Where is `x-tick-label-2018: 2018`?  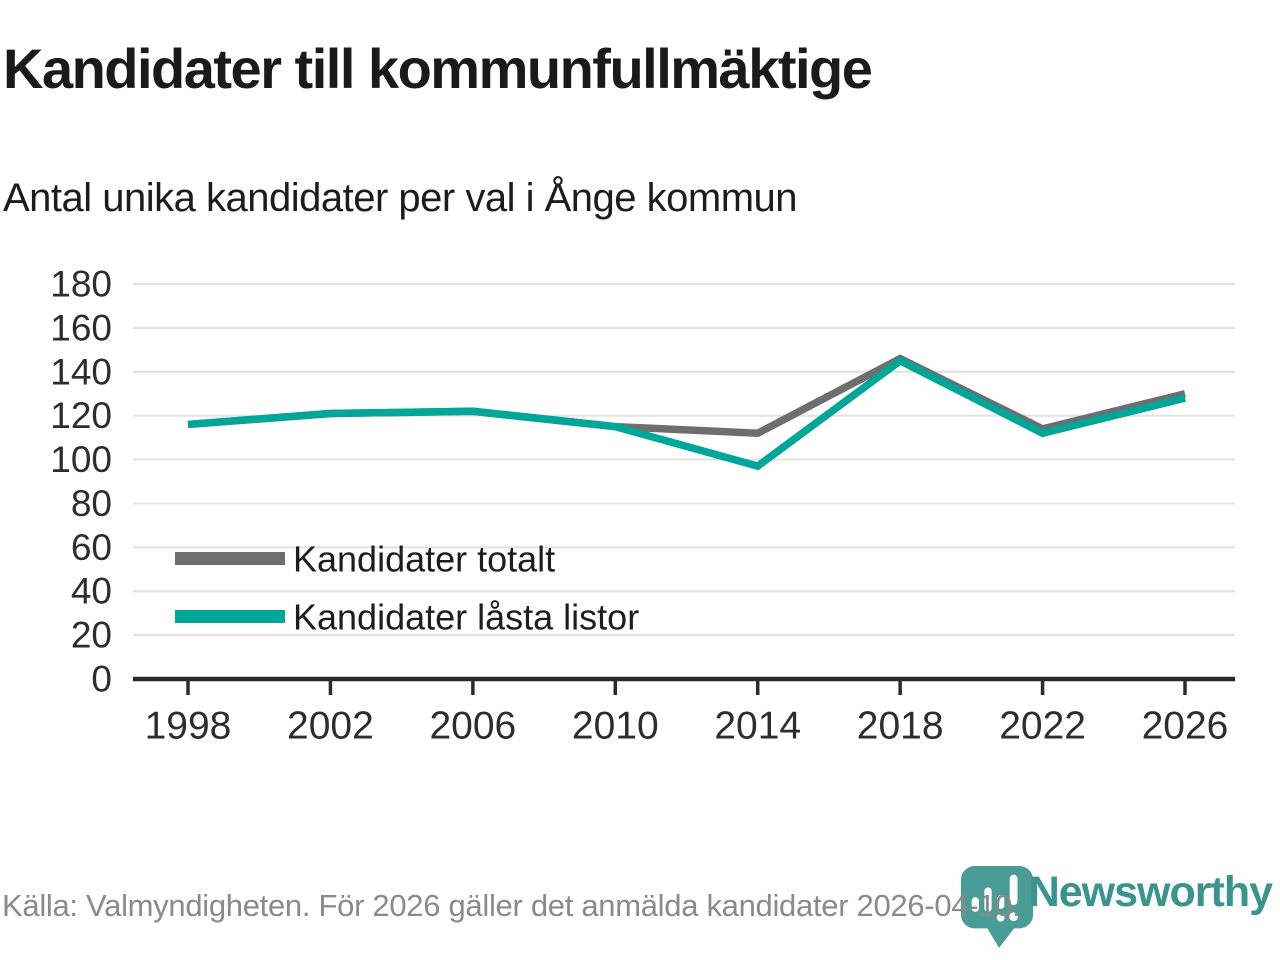
x-tick-label-2018: 2018 is located at coordinates (900, 726).